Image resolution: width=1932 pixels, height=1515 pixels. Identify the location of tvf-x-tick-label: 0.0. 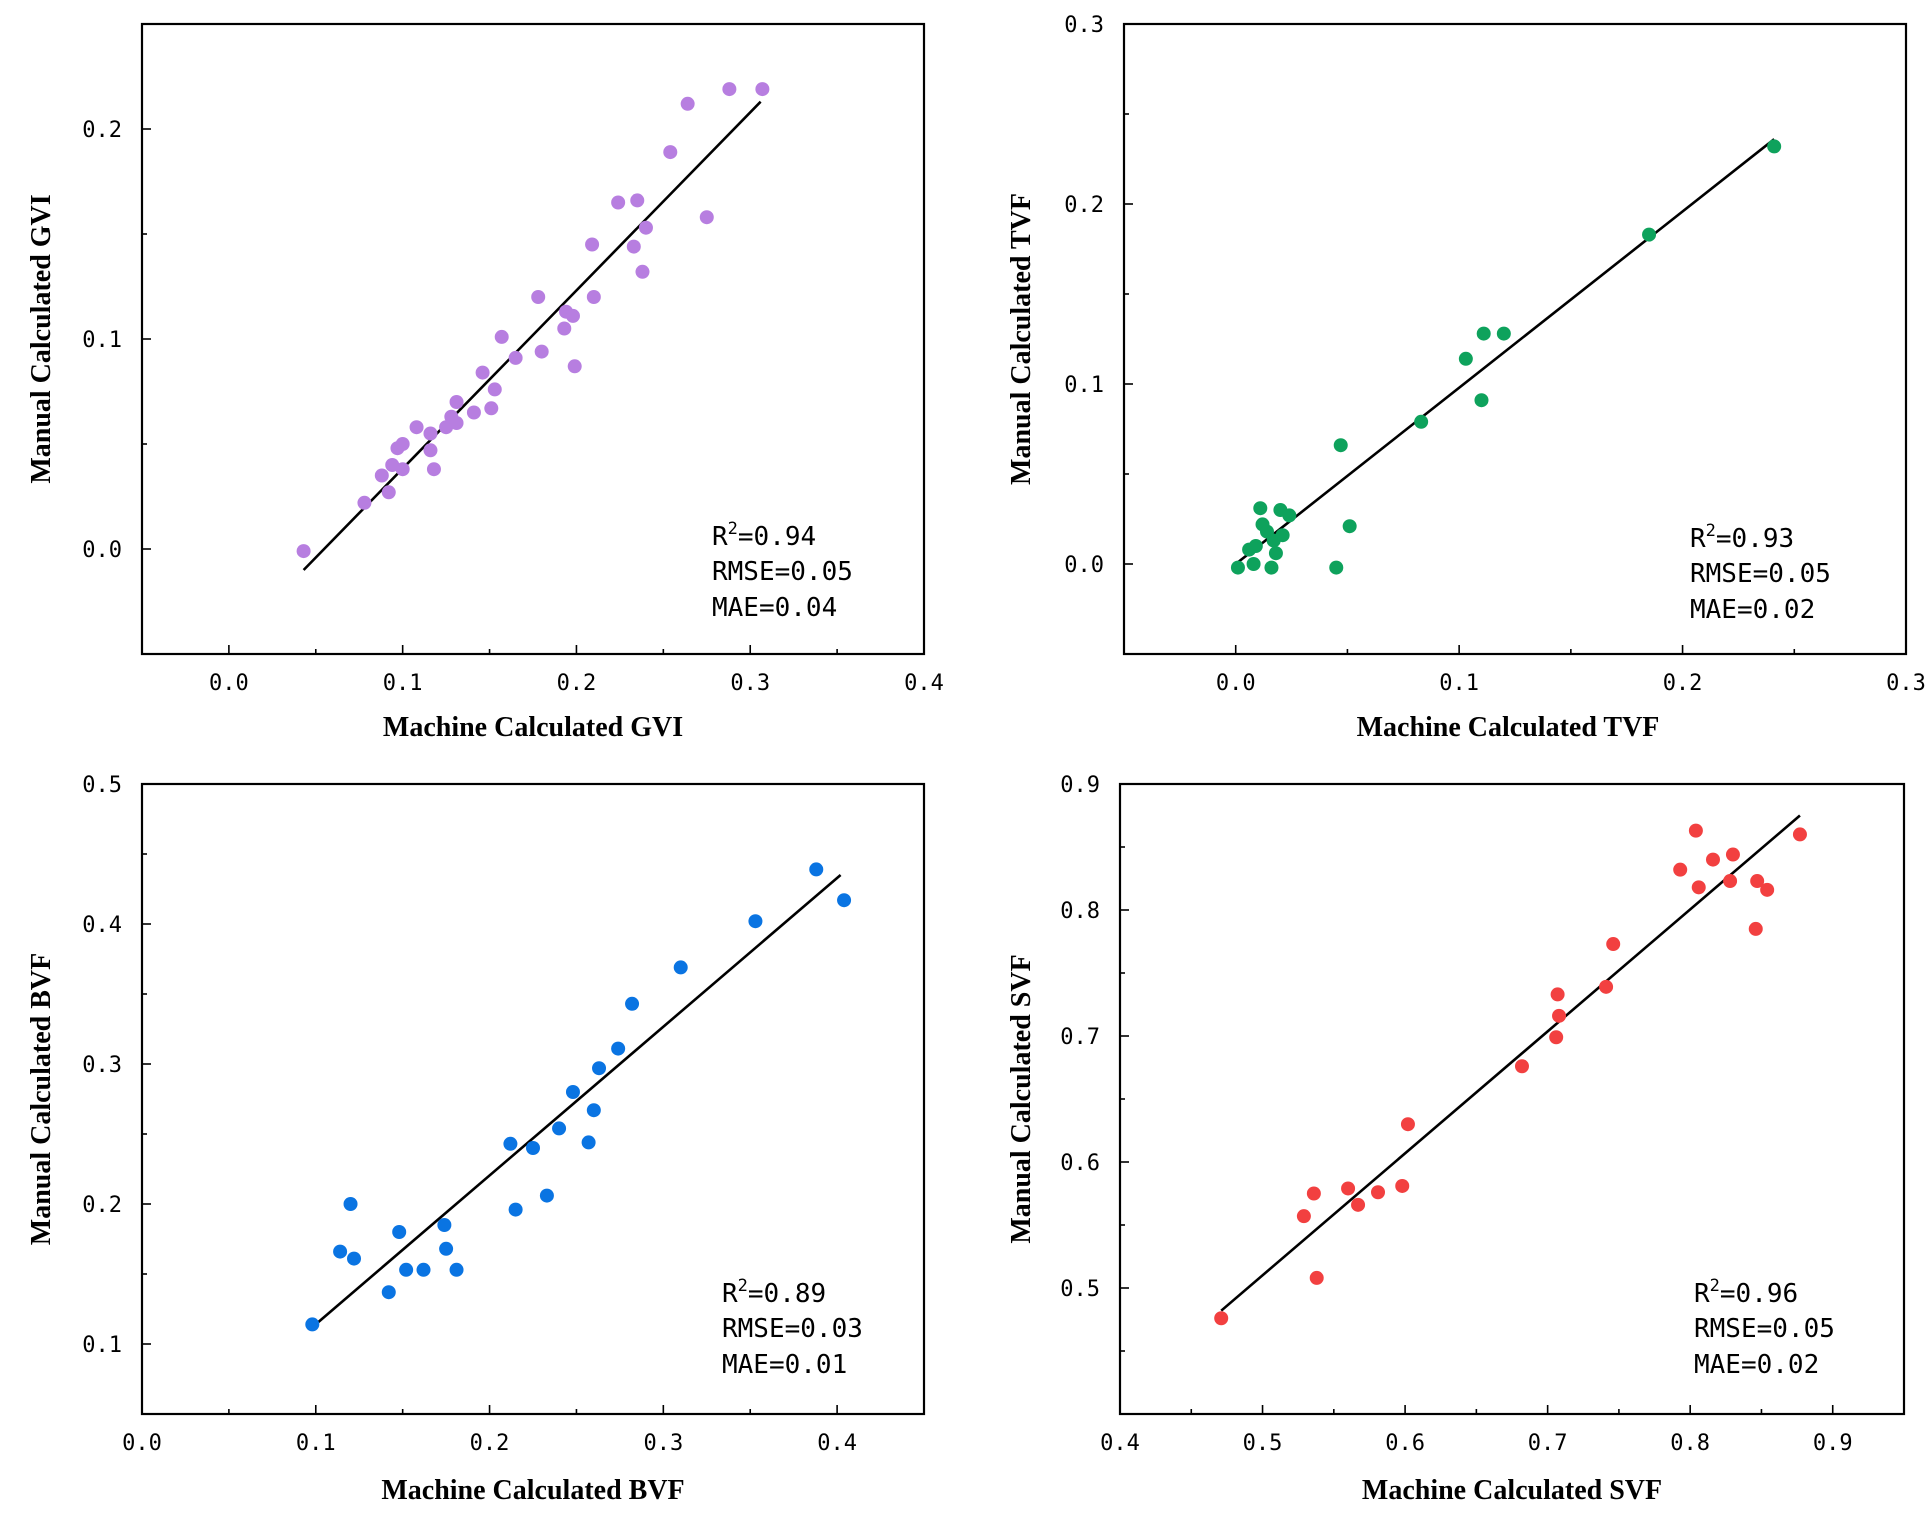
(1236, 683).